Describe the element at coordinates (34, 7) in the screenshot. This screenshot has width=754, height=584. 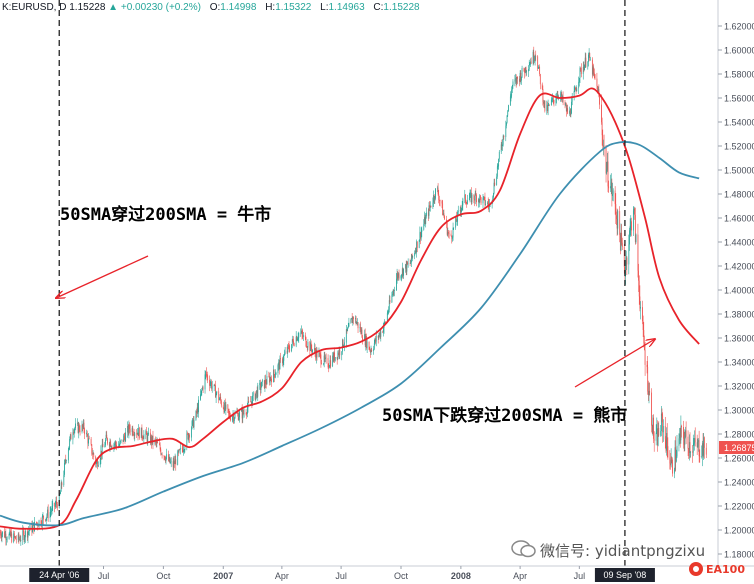
I see `symbol-label: K:EURUSD, D` at that location.